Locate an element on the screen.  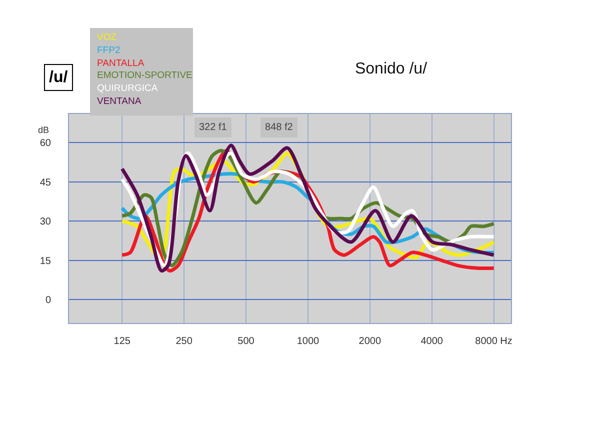
text: FFP2 is located at coordinates (108, 50).